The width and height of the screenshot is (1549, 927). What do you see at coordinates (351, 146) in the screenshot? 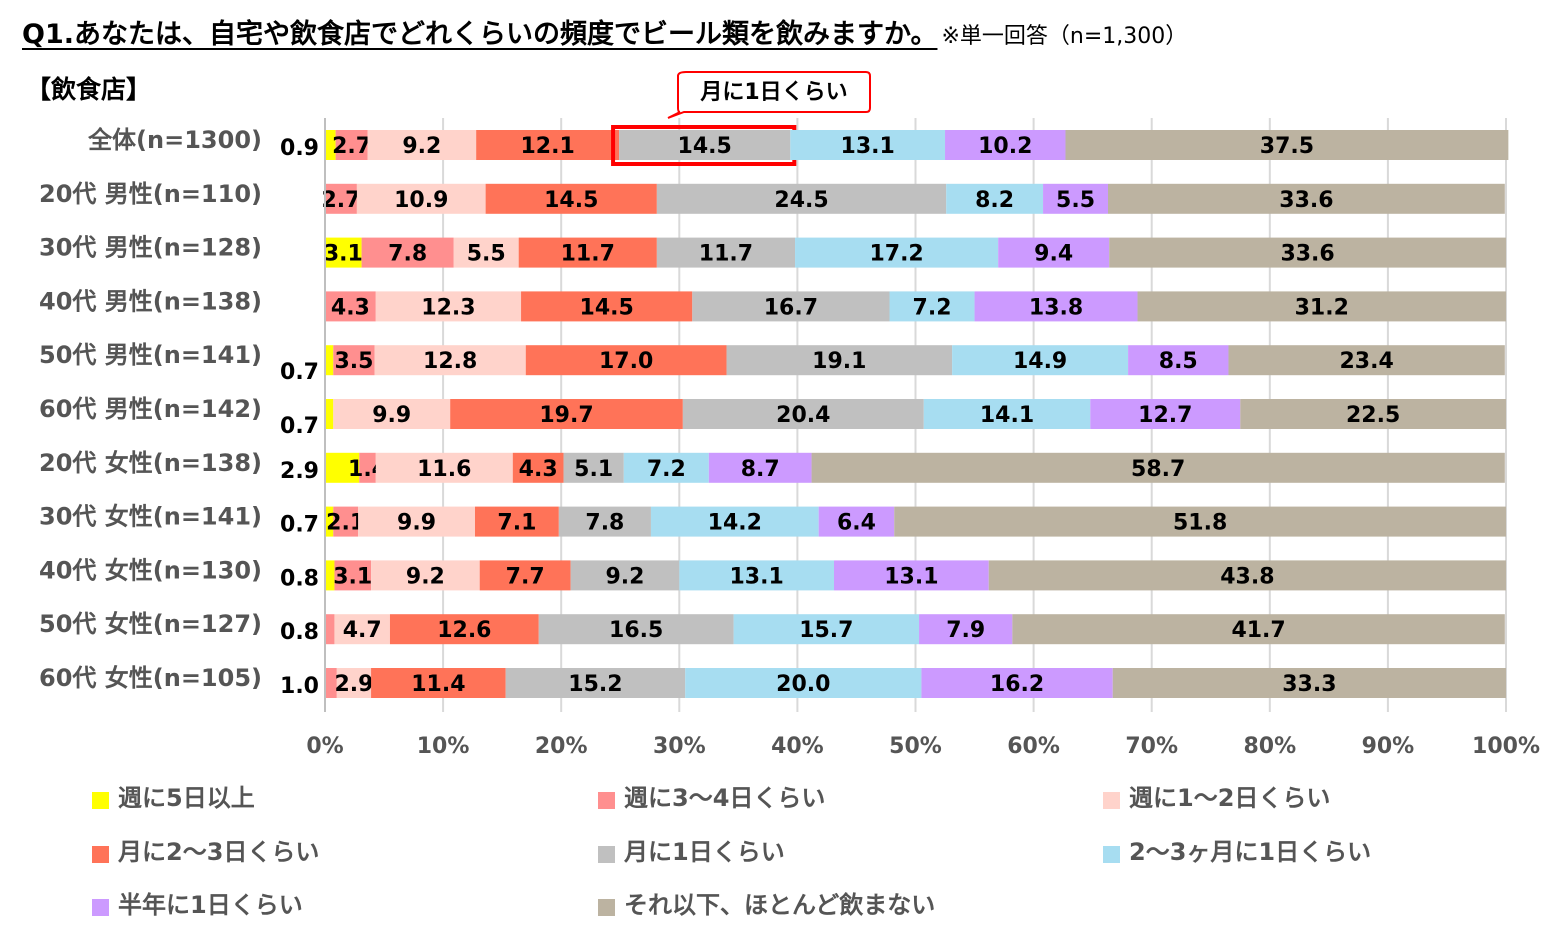
I see `data-label: 2.7` at bounding box center [351, 146].